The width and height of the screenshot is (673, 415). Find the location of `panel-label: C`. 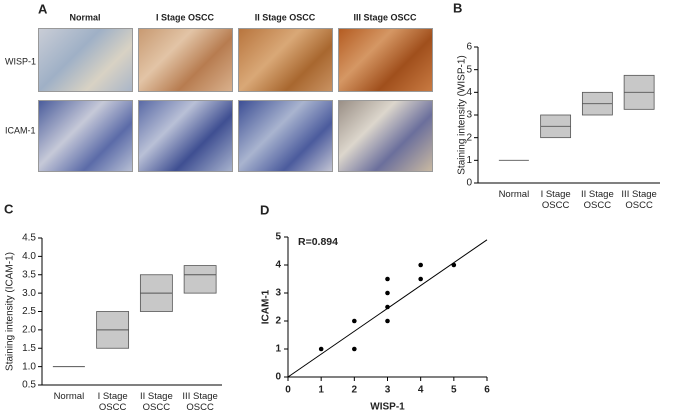

panel-label: C is located at coordinates (9, 208).